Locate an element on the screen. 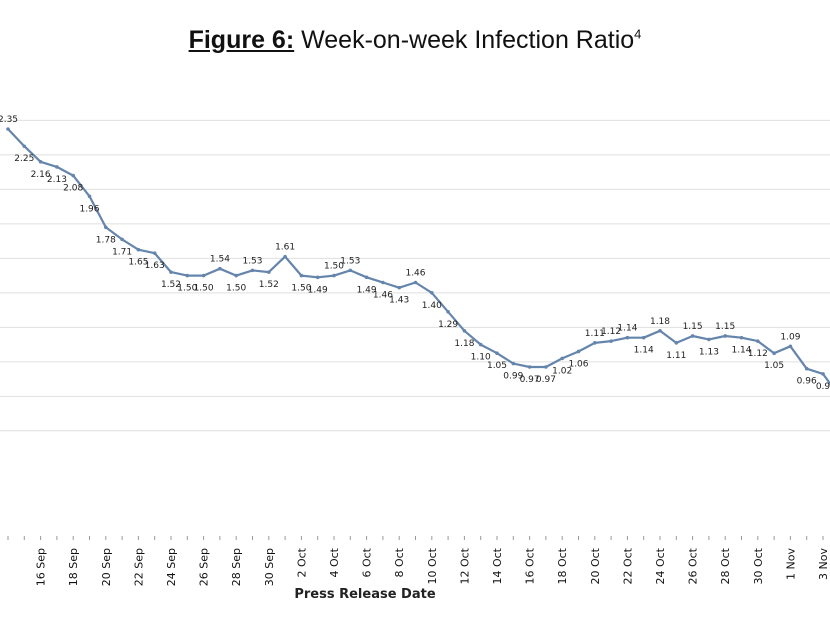 This screenshot has height=622, width=830. x-tick-label: 10 Oct is located at coordinates (432, 565).